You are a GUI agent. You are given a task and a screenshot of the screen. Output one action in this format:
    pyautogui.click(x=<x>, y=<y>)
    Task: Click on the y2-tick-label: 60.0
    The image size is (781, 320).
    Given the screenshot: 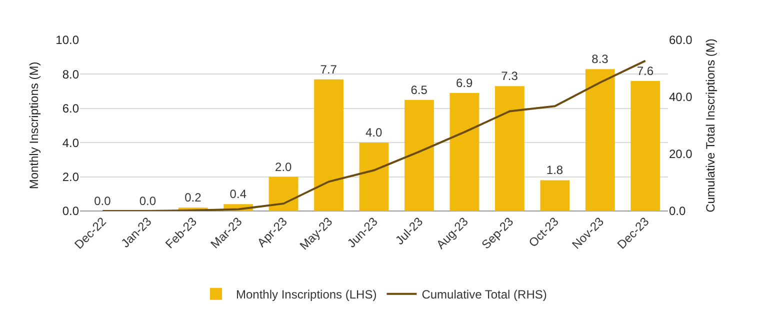 What is the action you would take?
    pyautogui.click(x=681, y=40)
    